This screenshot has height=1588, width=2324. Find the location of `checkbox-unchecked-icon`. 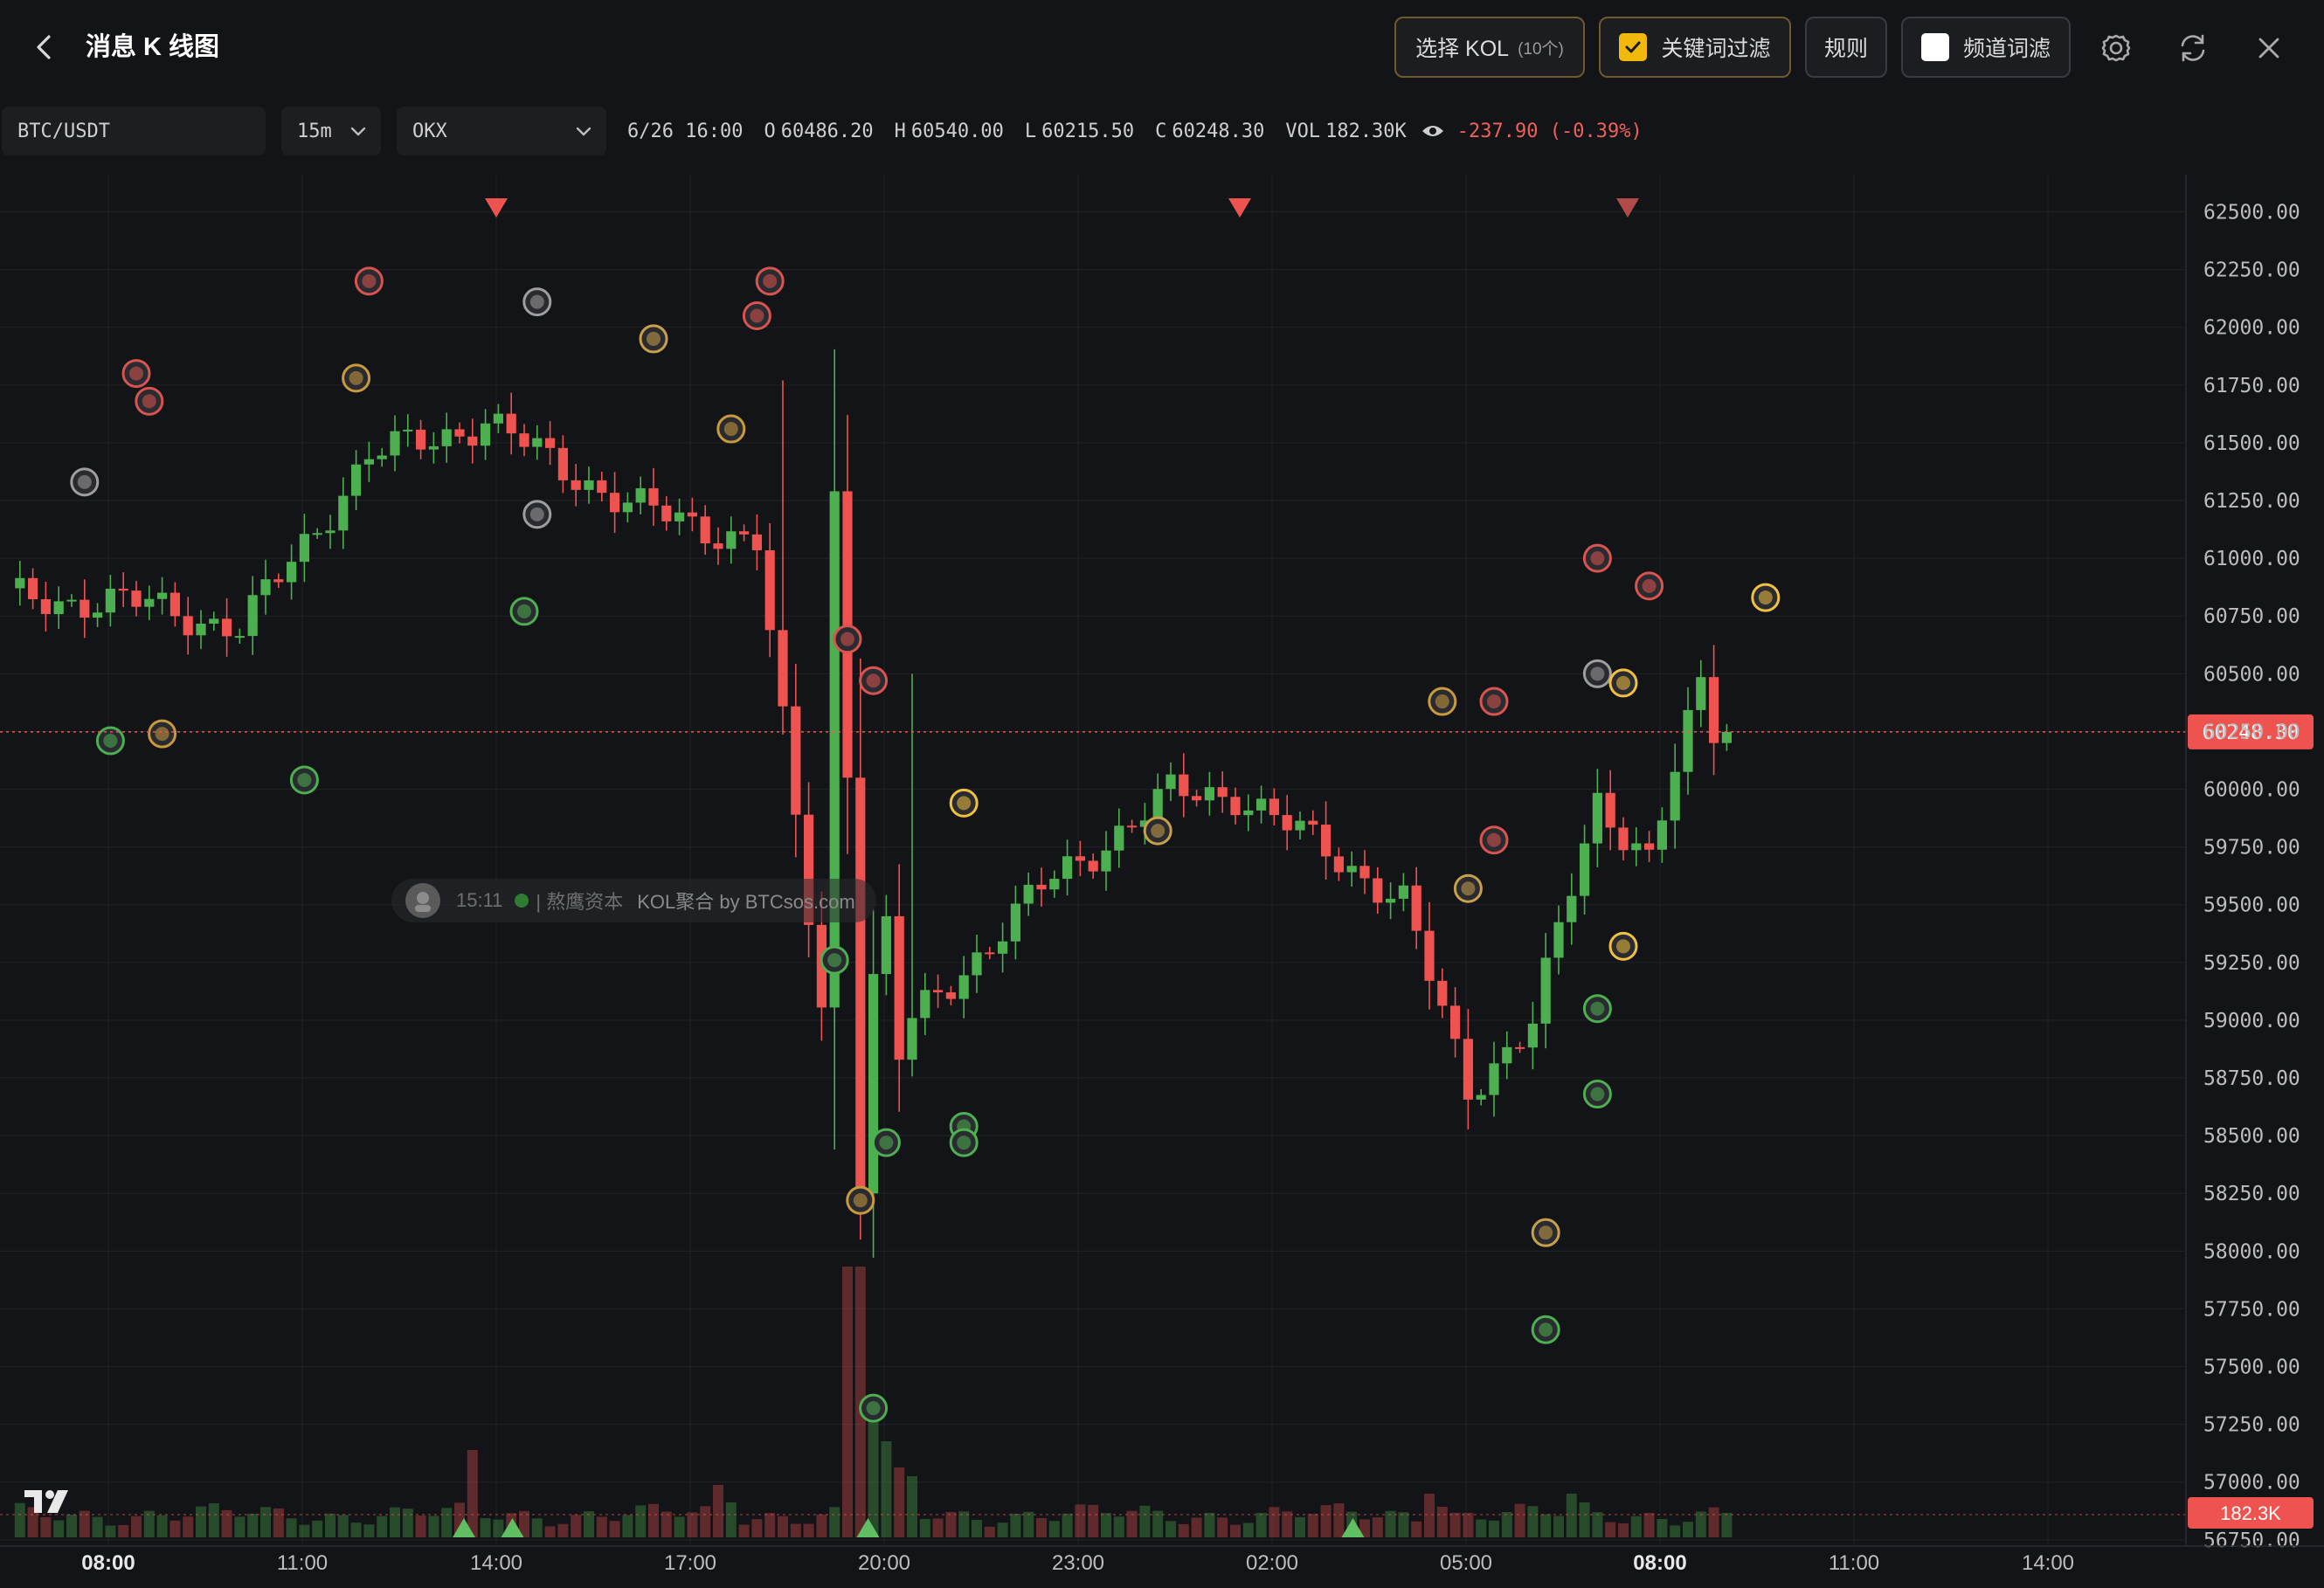

checkbox-unchecked-icon is located at coordinates (1934, 47).